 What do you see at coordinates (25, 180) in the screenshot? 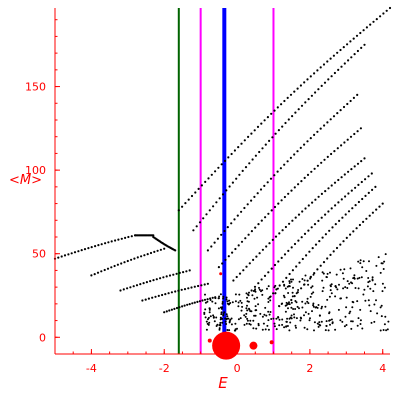
I see `y-axis-label: <M>` at bounding box center [25, 180].